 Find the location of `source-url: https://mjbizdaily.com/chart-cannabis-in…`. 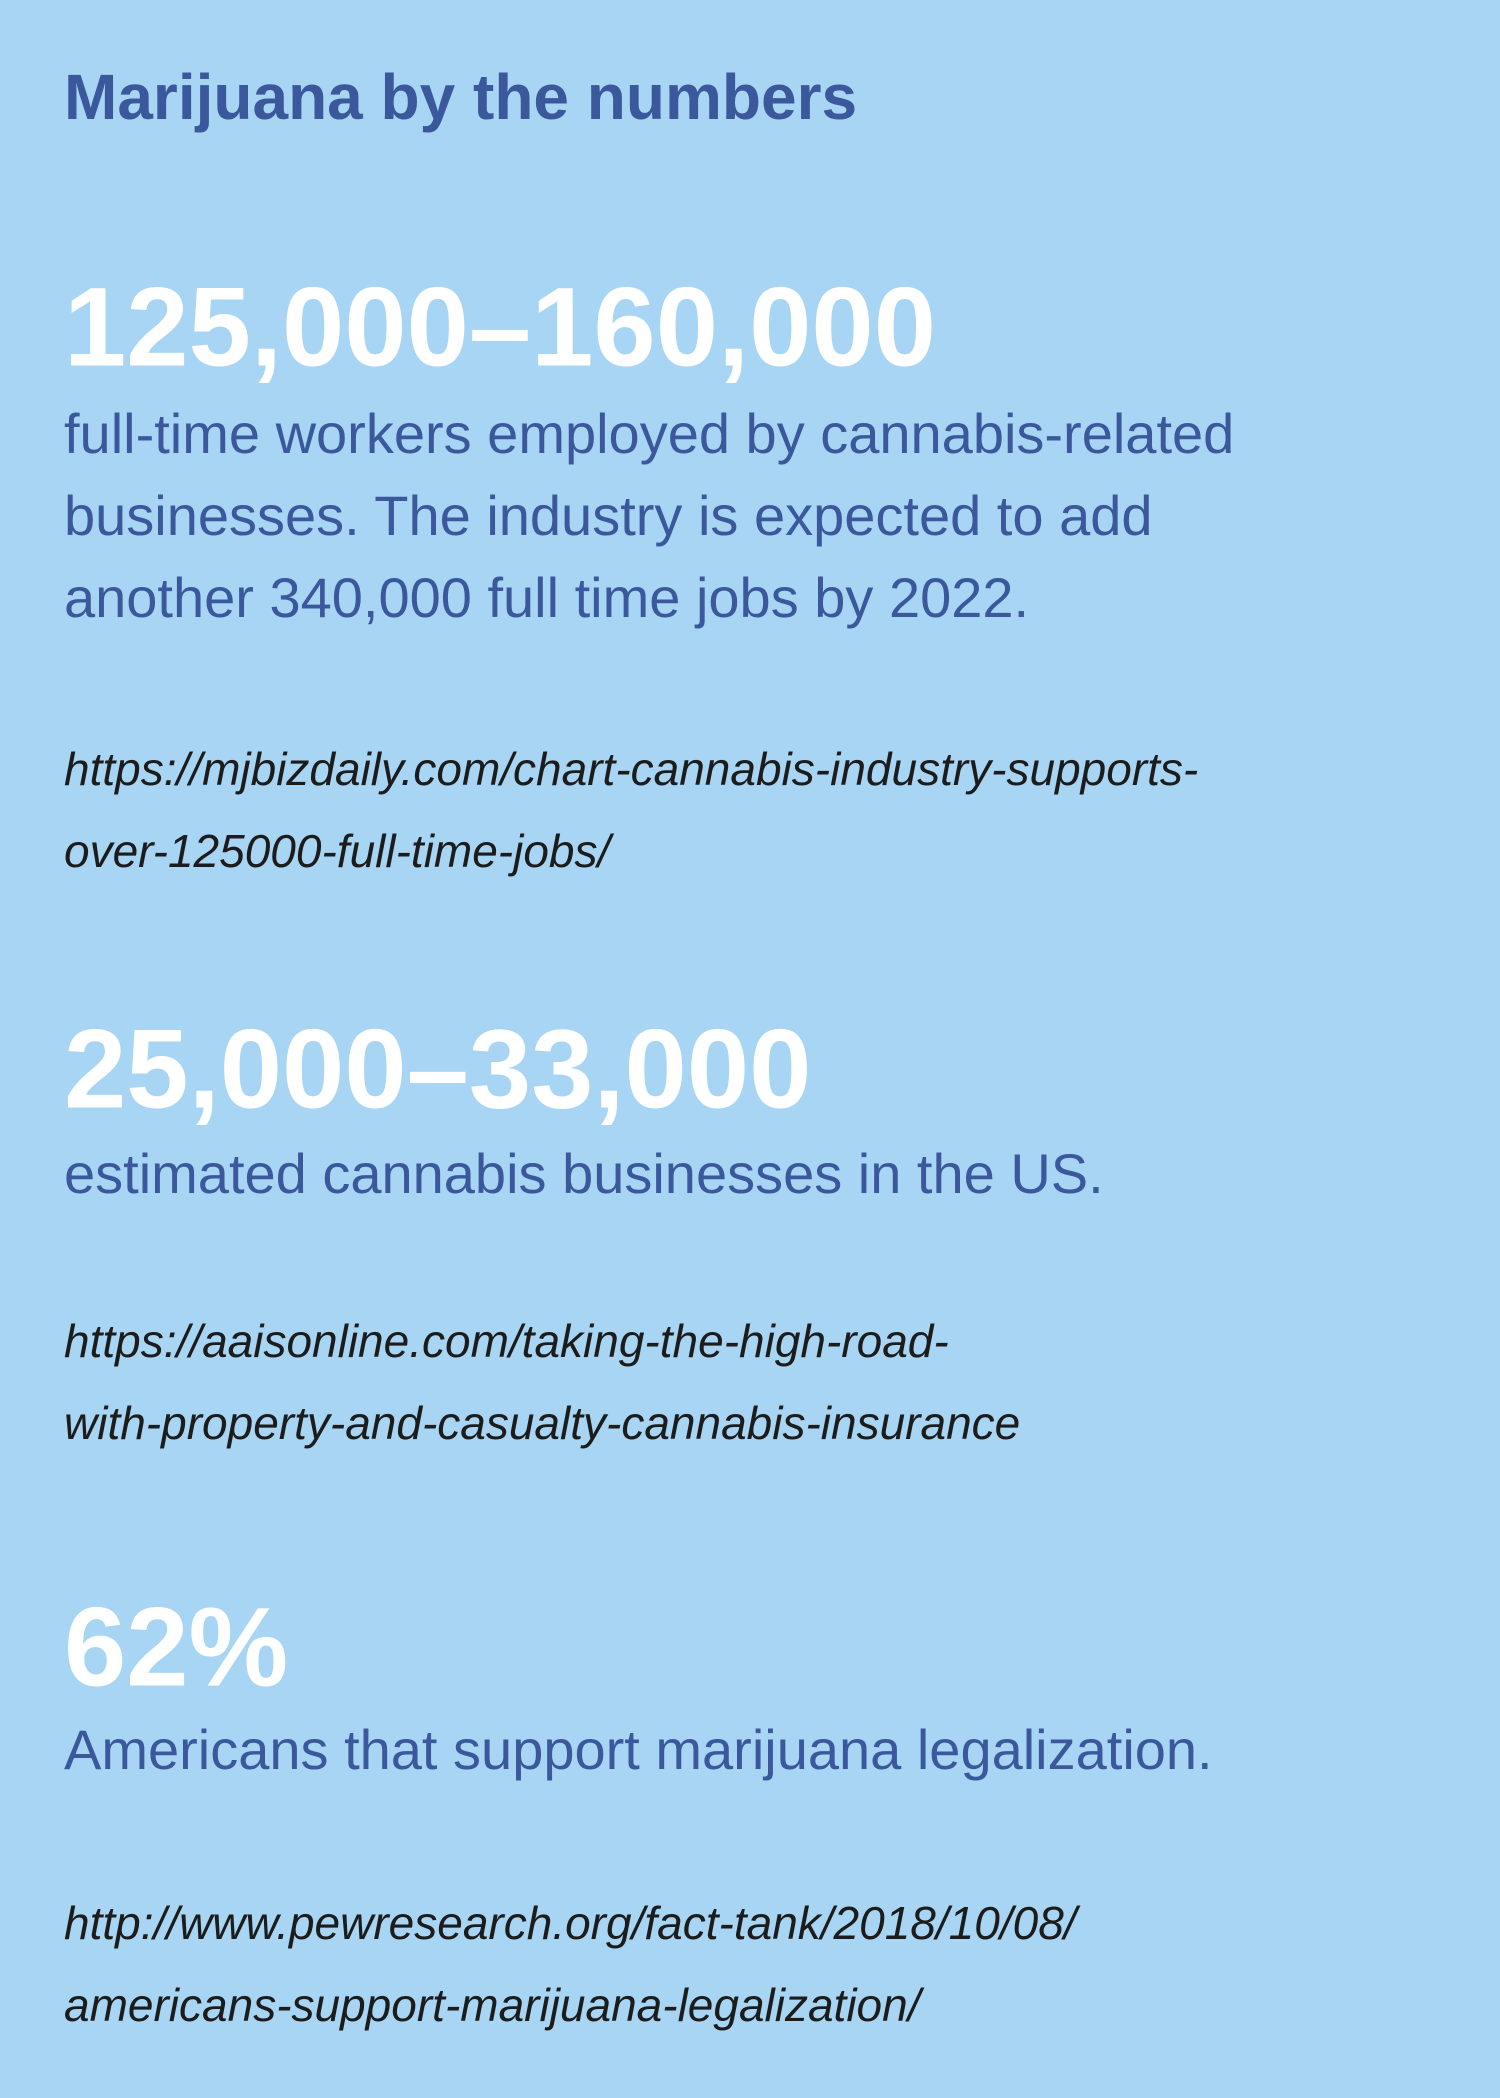

source-url: https://mjbizdaily.com/chart-cannabis-in… is located at coordinates (631, 769).